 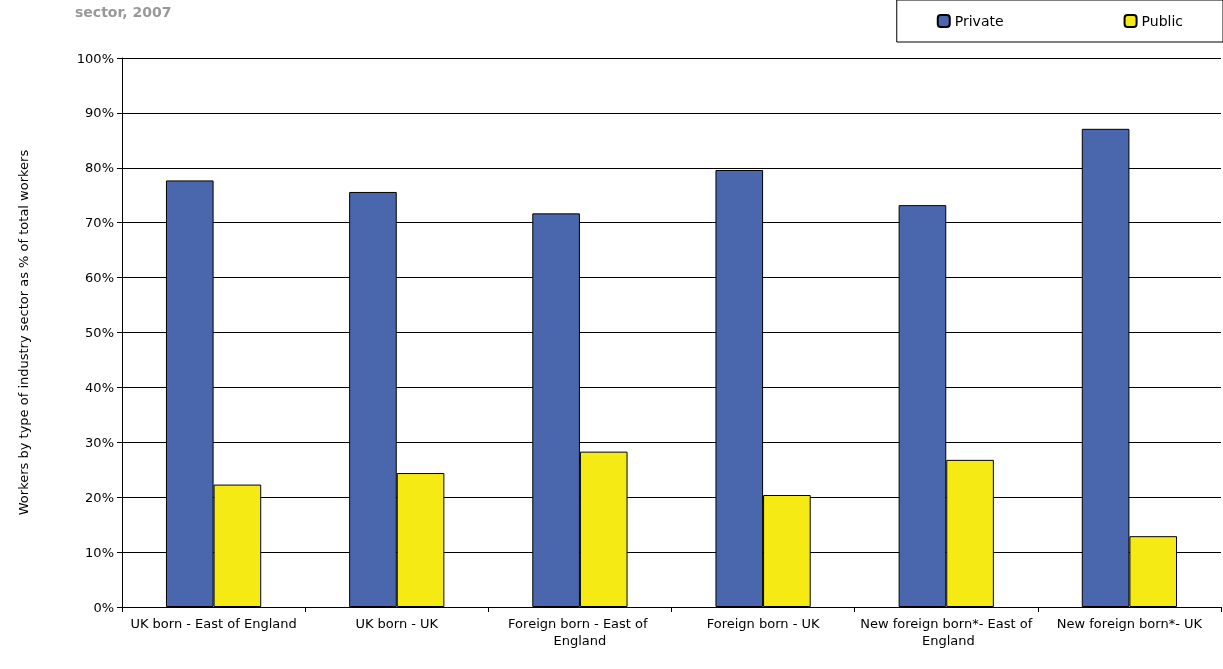 I want to click on y-tick-label: 50%, so click(x=99, y=332).